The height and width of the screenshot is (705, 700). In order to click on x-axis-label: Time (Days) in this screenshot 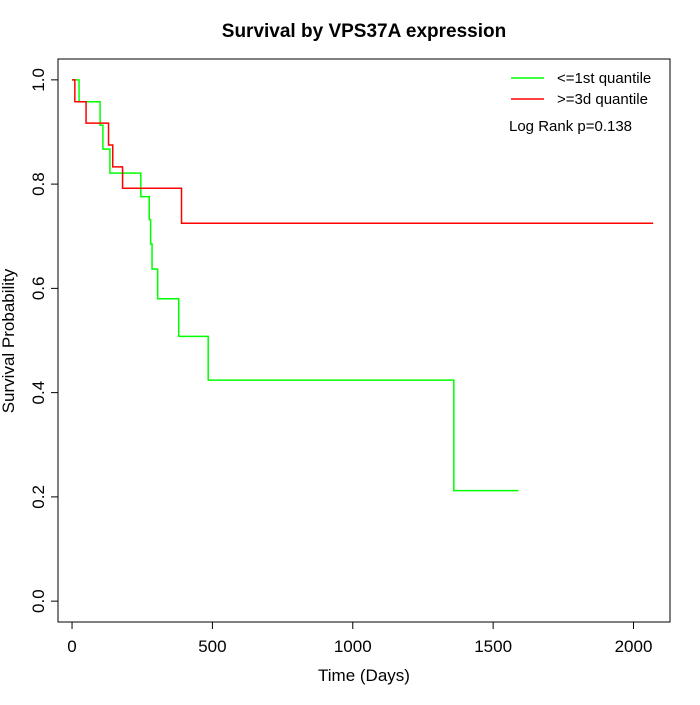, I will do `click(364, 675)`.